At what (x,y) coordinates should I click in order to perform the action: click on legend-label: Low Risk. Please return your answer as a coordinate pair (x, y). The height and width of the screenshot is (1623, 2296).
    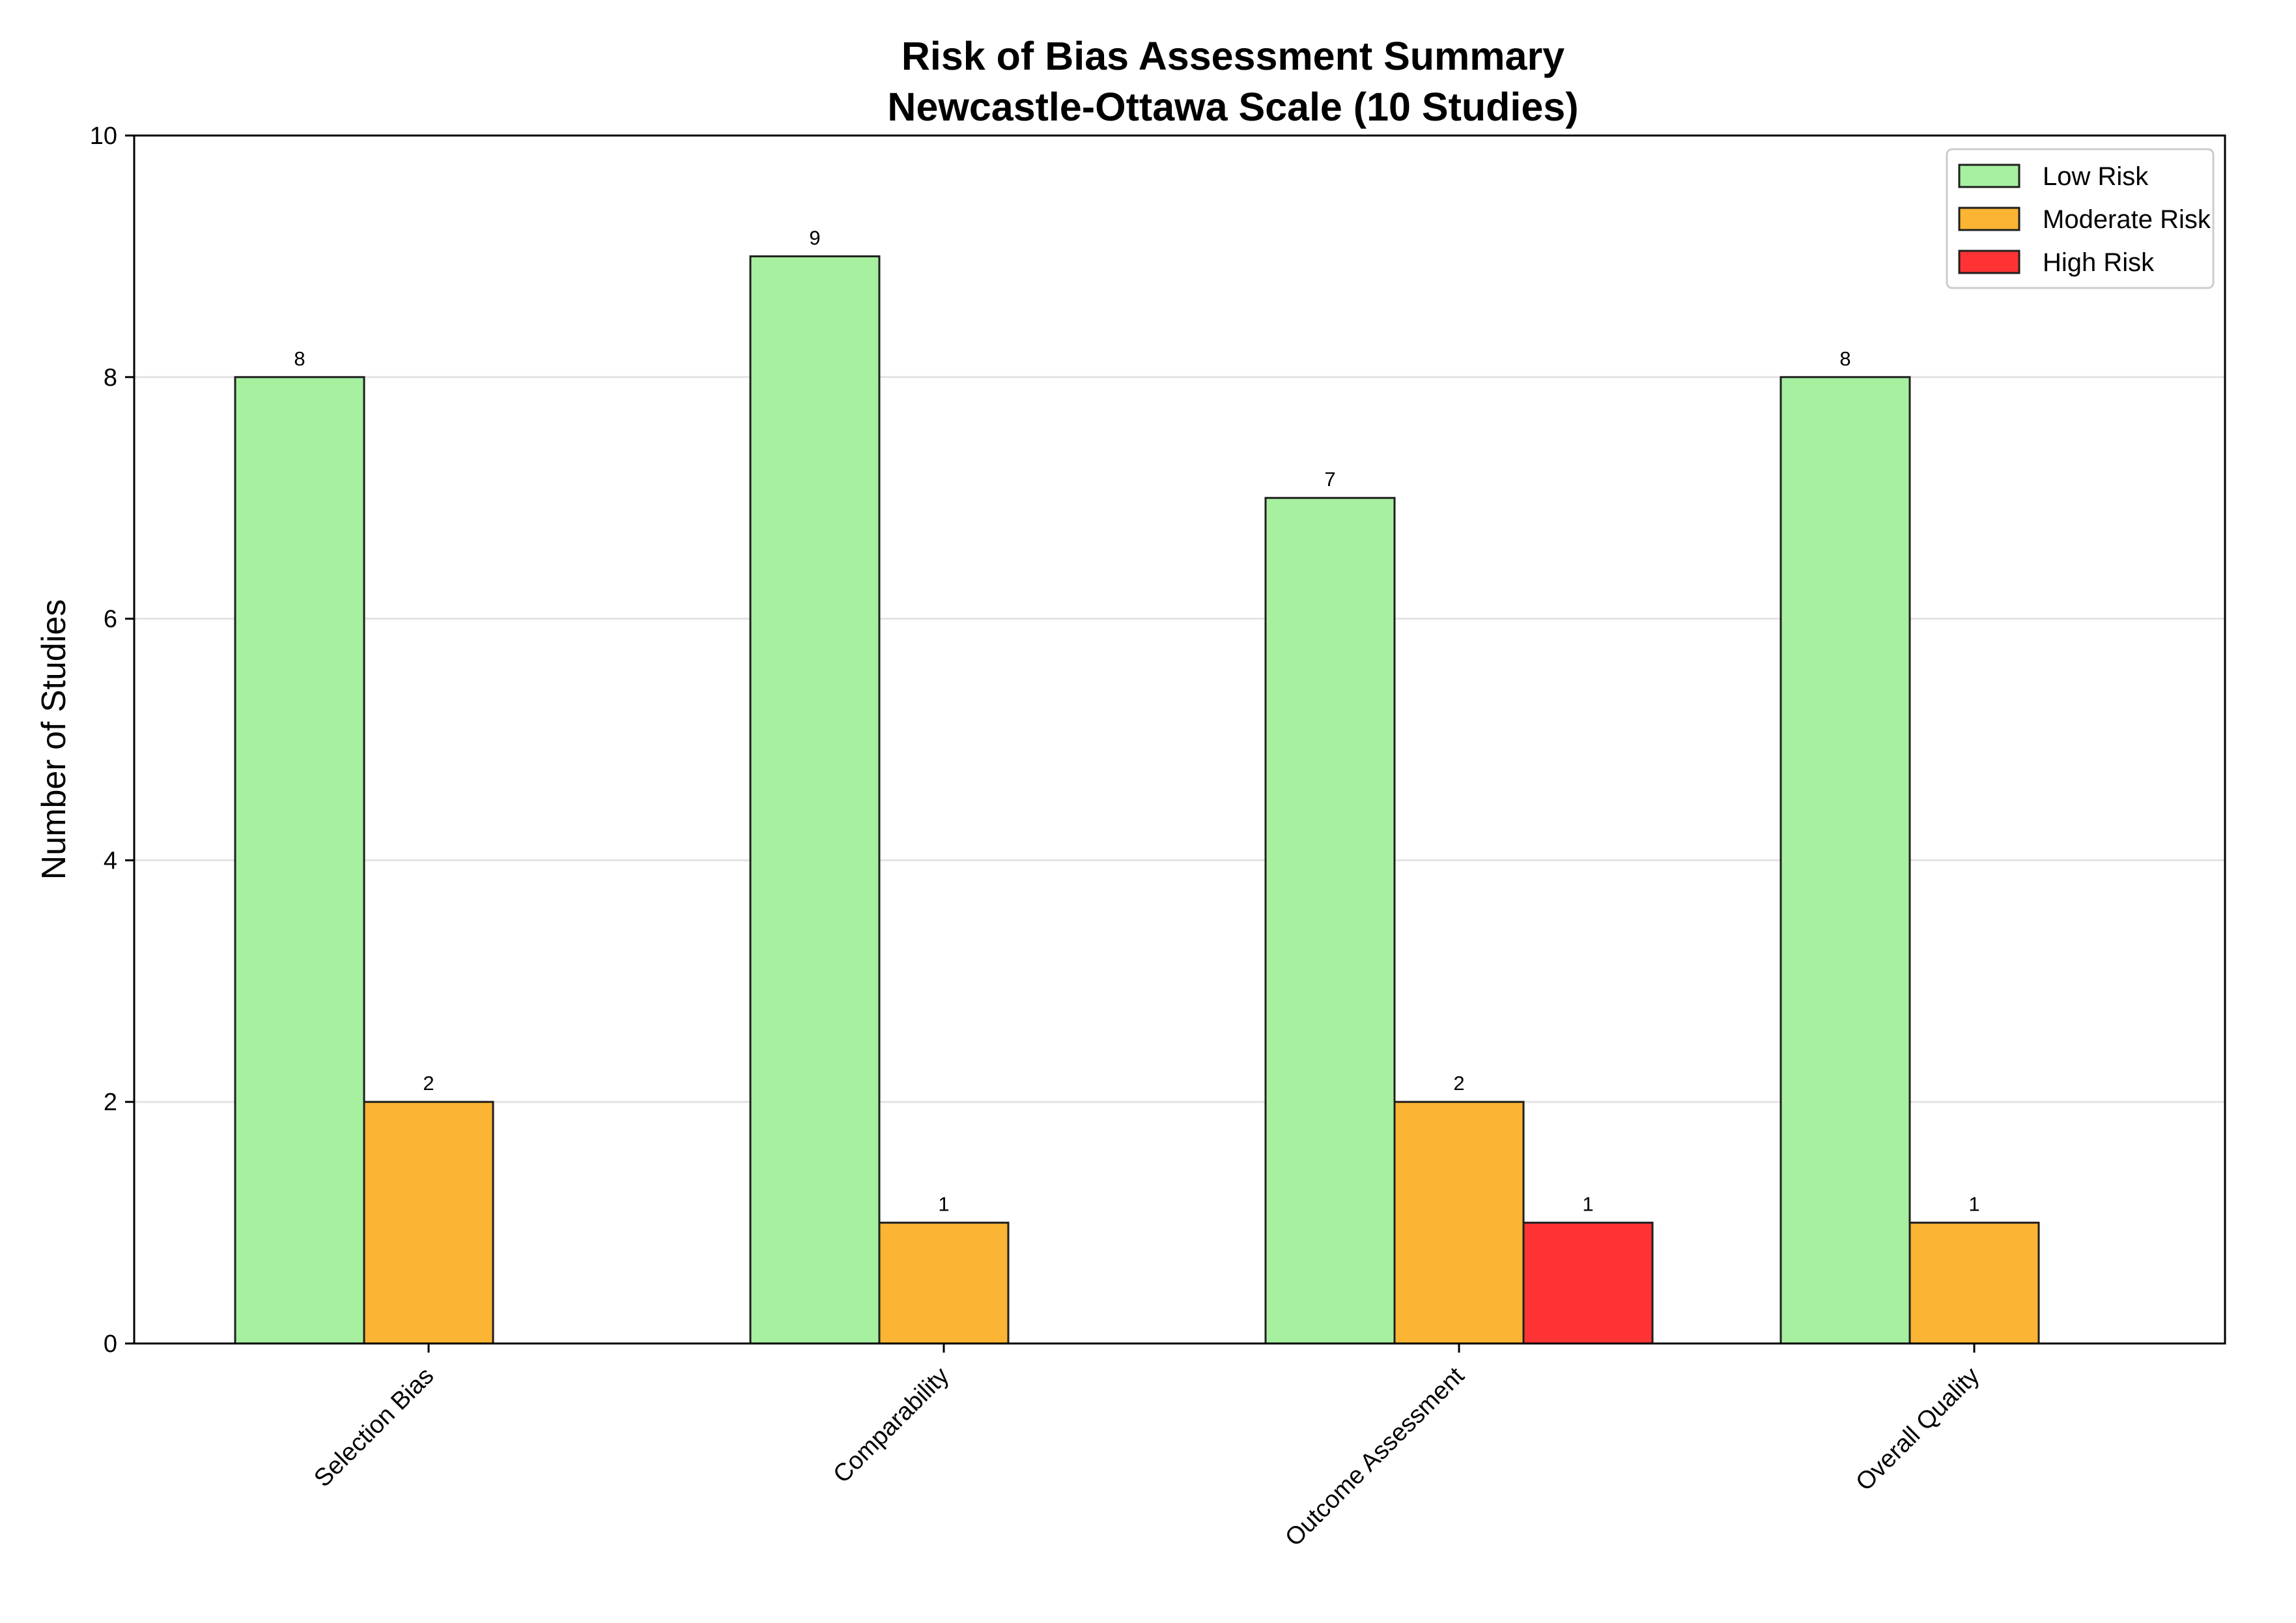
    Looking at the image, I should click on (2096, 176).